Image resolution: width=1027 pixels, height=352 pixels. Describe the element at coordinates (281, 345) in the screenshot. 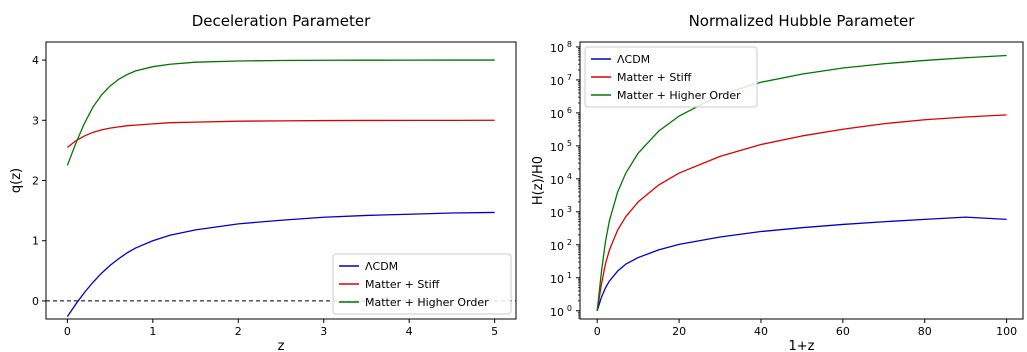

I see `x-axis-title: z` at that location.